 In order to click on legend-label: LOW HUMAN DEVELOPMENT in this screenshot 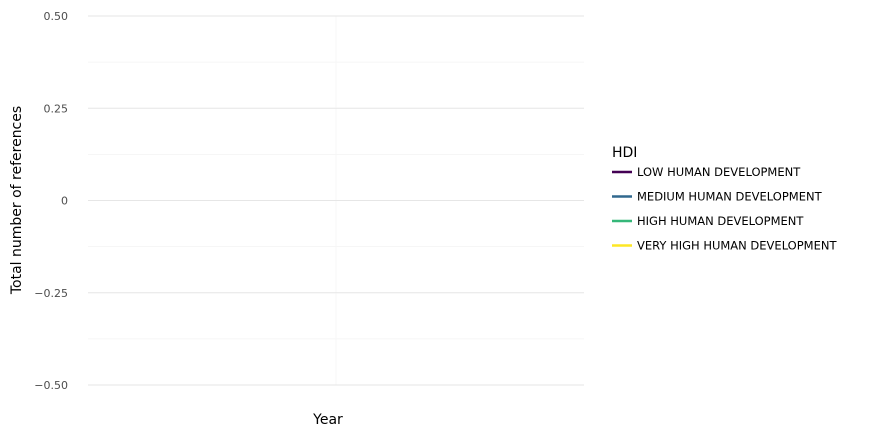, I will do `click(719, 172)`.